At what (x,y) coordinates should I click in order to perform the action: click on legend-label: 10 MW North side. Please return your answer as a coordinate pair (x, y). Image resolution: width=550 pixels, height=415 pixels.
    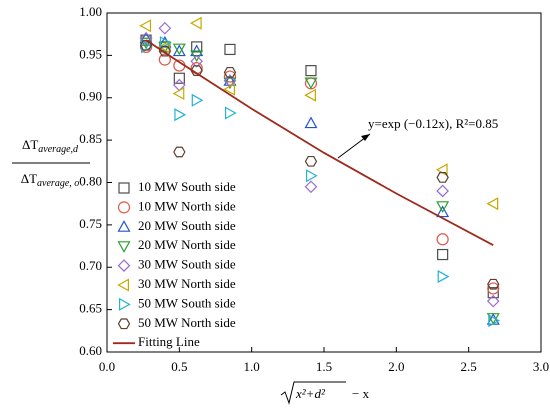
    Looking at the image, I should click on (187, 205).